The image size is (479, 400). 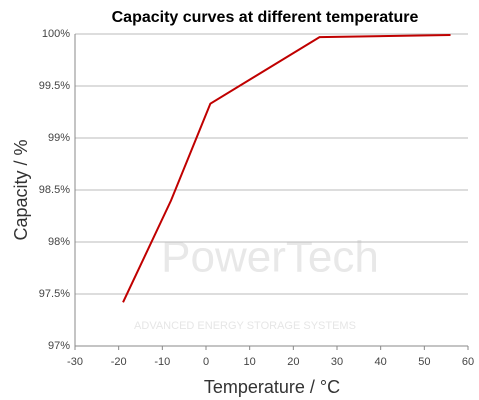 I want to click on x-tick-label: -10, so click(x=162, y=362).